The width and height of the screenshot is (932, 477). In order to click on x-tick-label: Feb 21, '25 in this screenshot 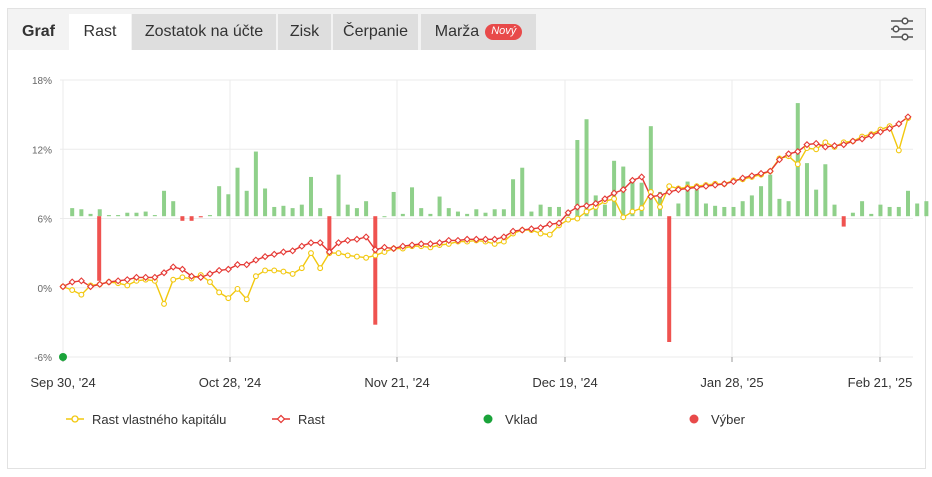, I will do `click(880, 382)`.